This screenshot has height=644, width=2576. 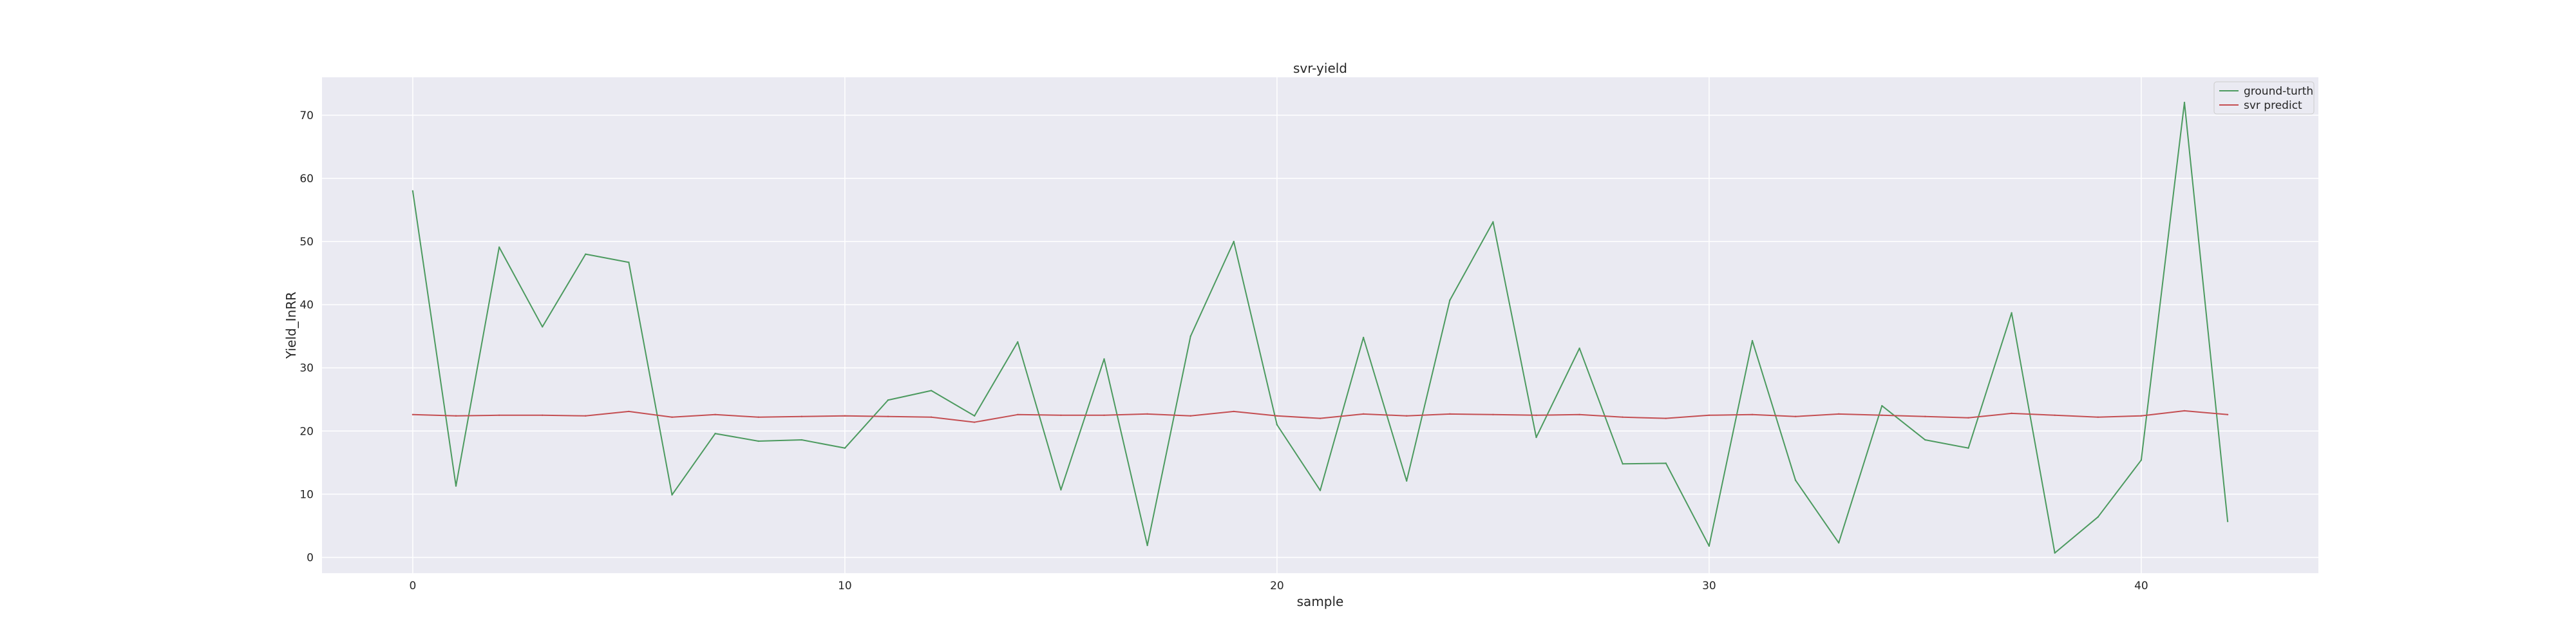 What do you see at coordinates (1277, 586) in the screenshot?
I see `x-tick-label: 20` at bounding box center [1277, 586].